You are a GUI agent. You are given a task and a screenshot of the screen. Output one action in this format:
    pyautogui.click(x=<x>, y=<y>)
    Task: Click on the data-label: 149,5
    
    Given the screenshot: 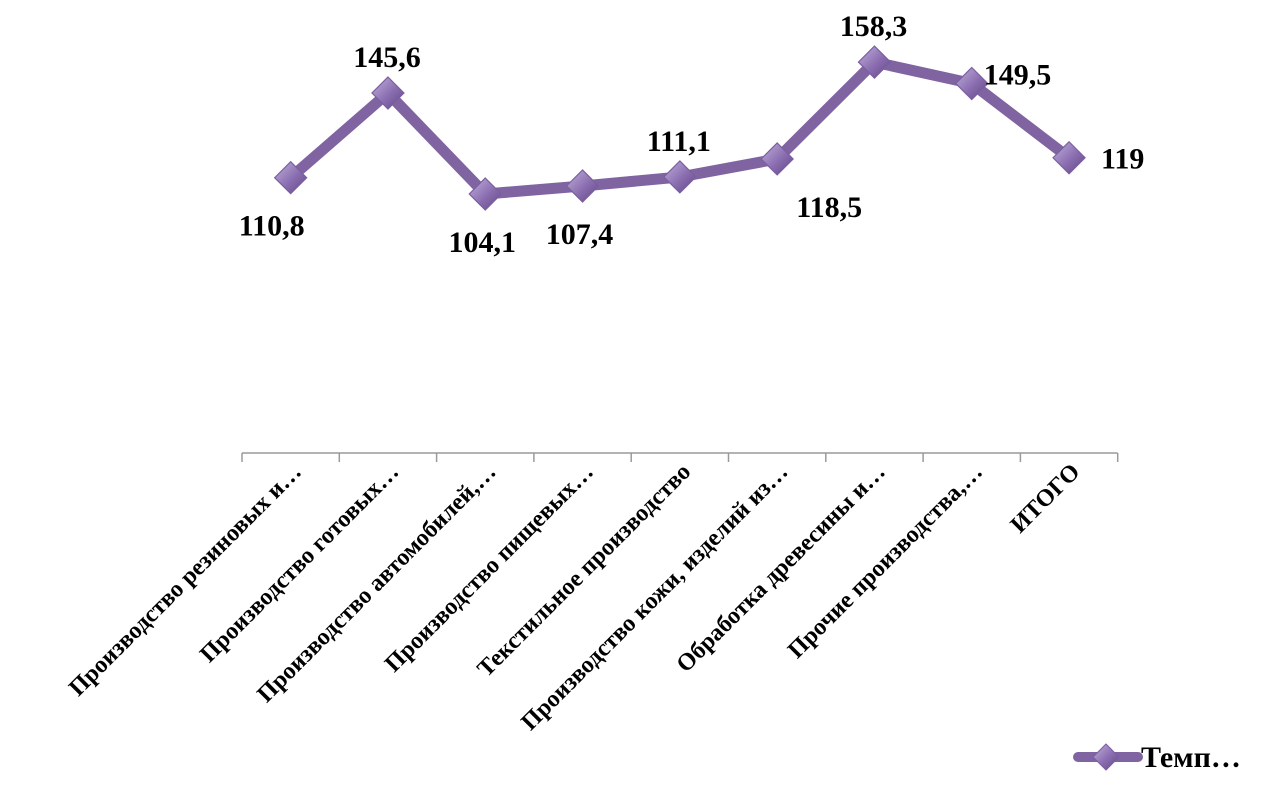 What is the action you would take?
    pyautogui.click(x=1018, y=75)
    